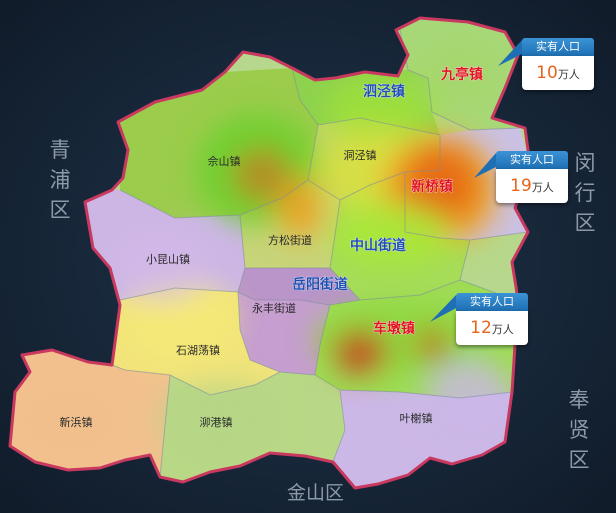  Describe the element at coordinates (198, 350) in the screenshot. I see `label-shihudang: 石湖荡镇` at that location.